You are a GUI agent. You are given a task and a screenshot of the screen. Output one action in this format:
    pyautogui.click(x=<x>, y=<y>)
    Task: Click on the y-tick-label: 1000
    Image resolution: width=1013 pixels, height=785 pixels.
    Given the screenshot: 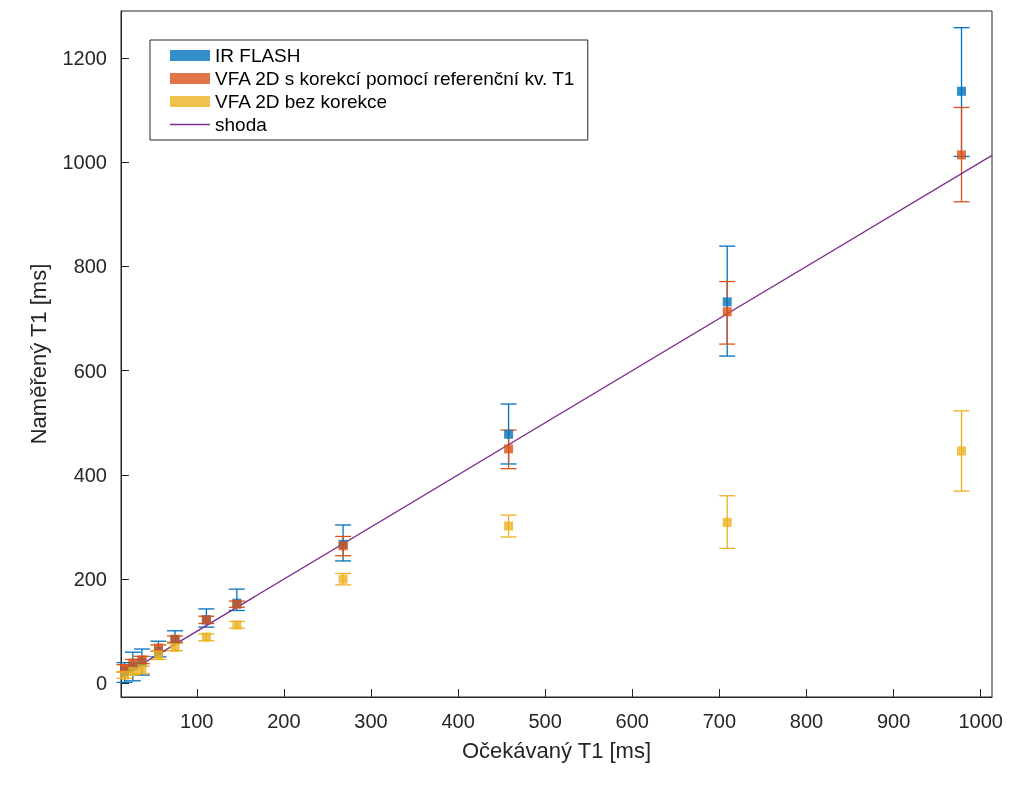 What is the action you would take?
    pyautogui.click(x=84, y=162)
    